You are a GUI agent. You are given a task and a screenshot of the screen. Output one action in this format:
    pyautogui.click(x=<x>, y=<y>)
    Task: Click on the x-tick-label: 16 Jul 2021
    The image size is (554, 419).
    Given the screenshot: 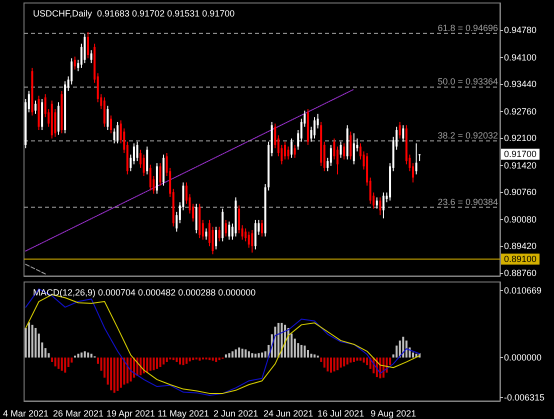 What is the action you would take?
    pyautogui.click(x=341, y=413)
    